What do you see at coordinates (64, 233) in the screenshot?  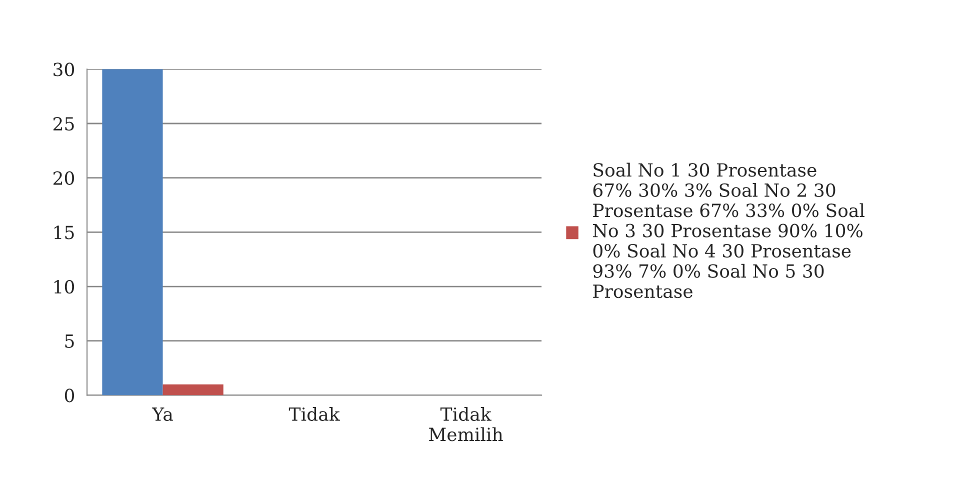 I see `y-tick-label: 15` at bounding box center [64, 233].